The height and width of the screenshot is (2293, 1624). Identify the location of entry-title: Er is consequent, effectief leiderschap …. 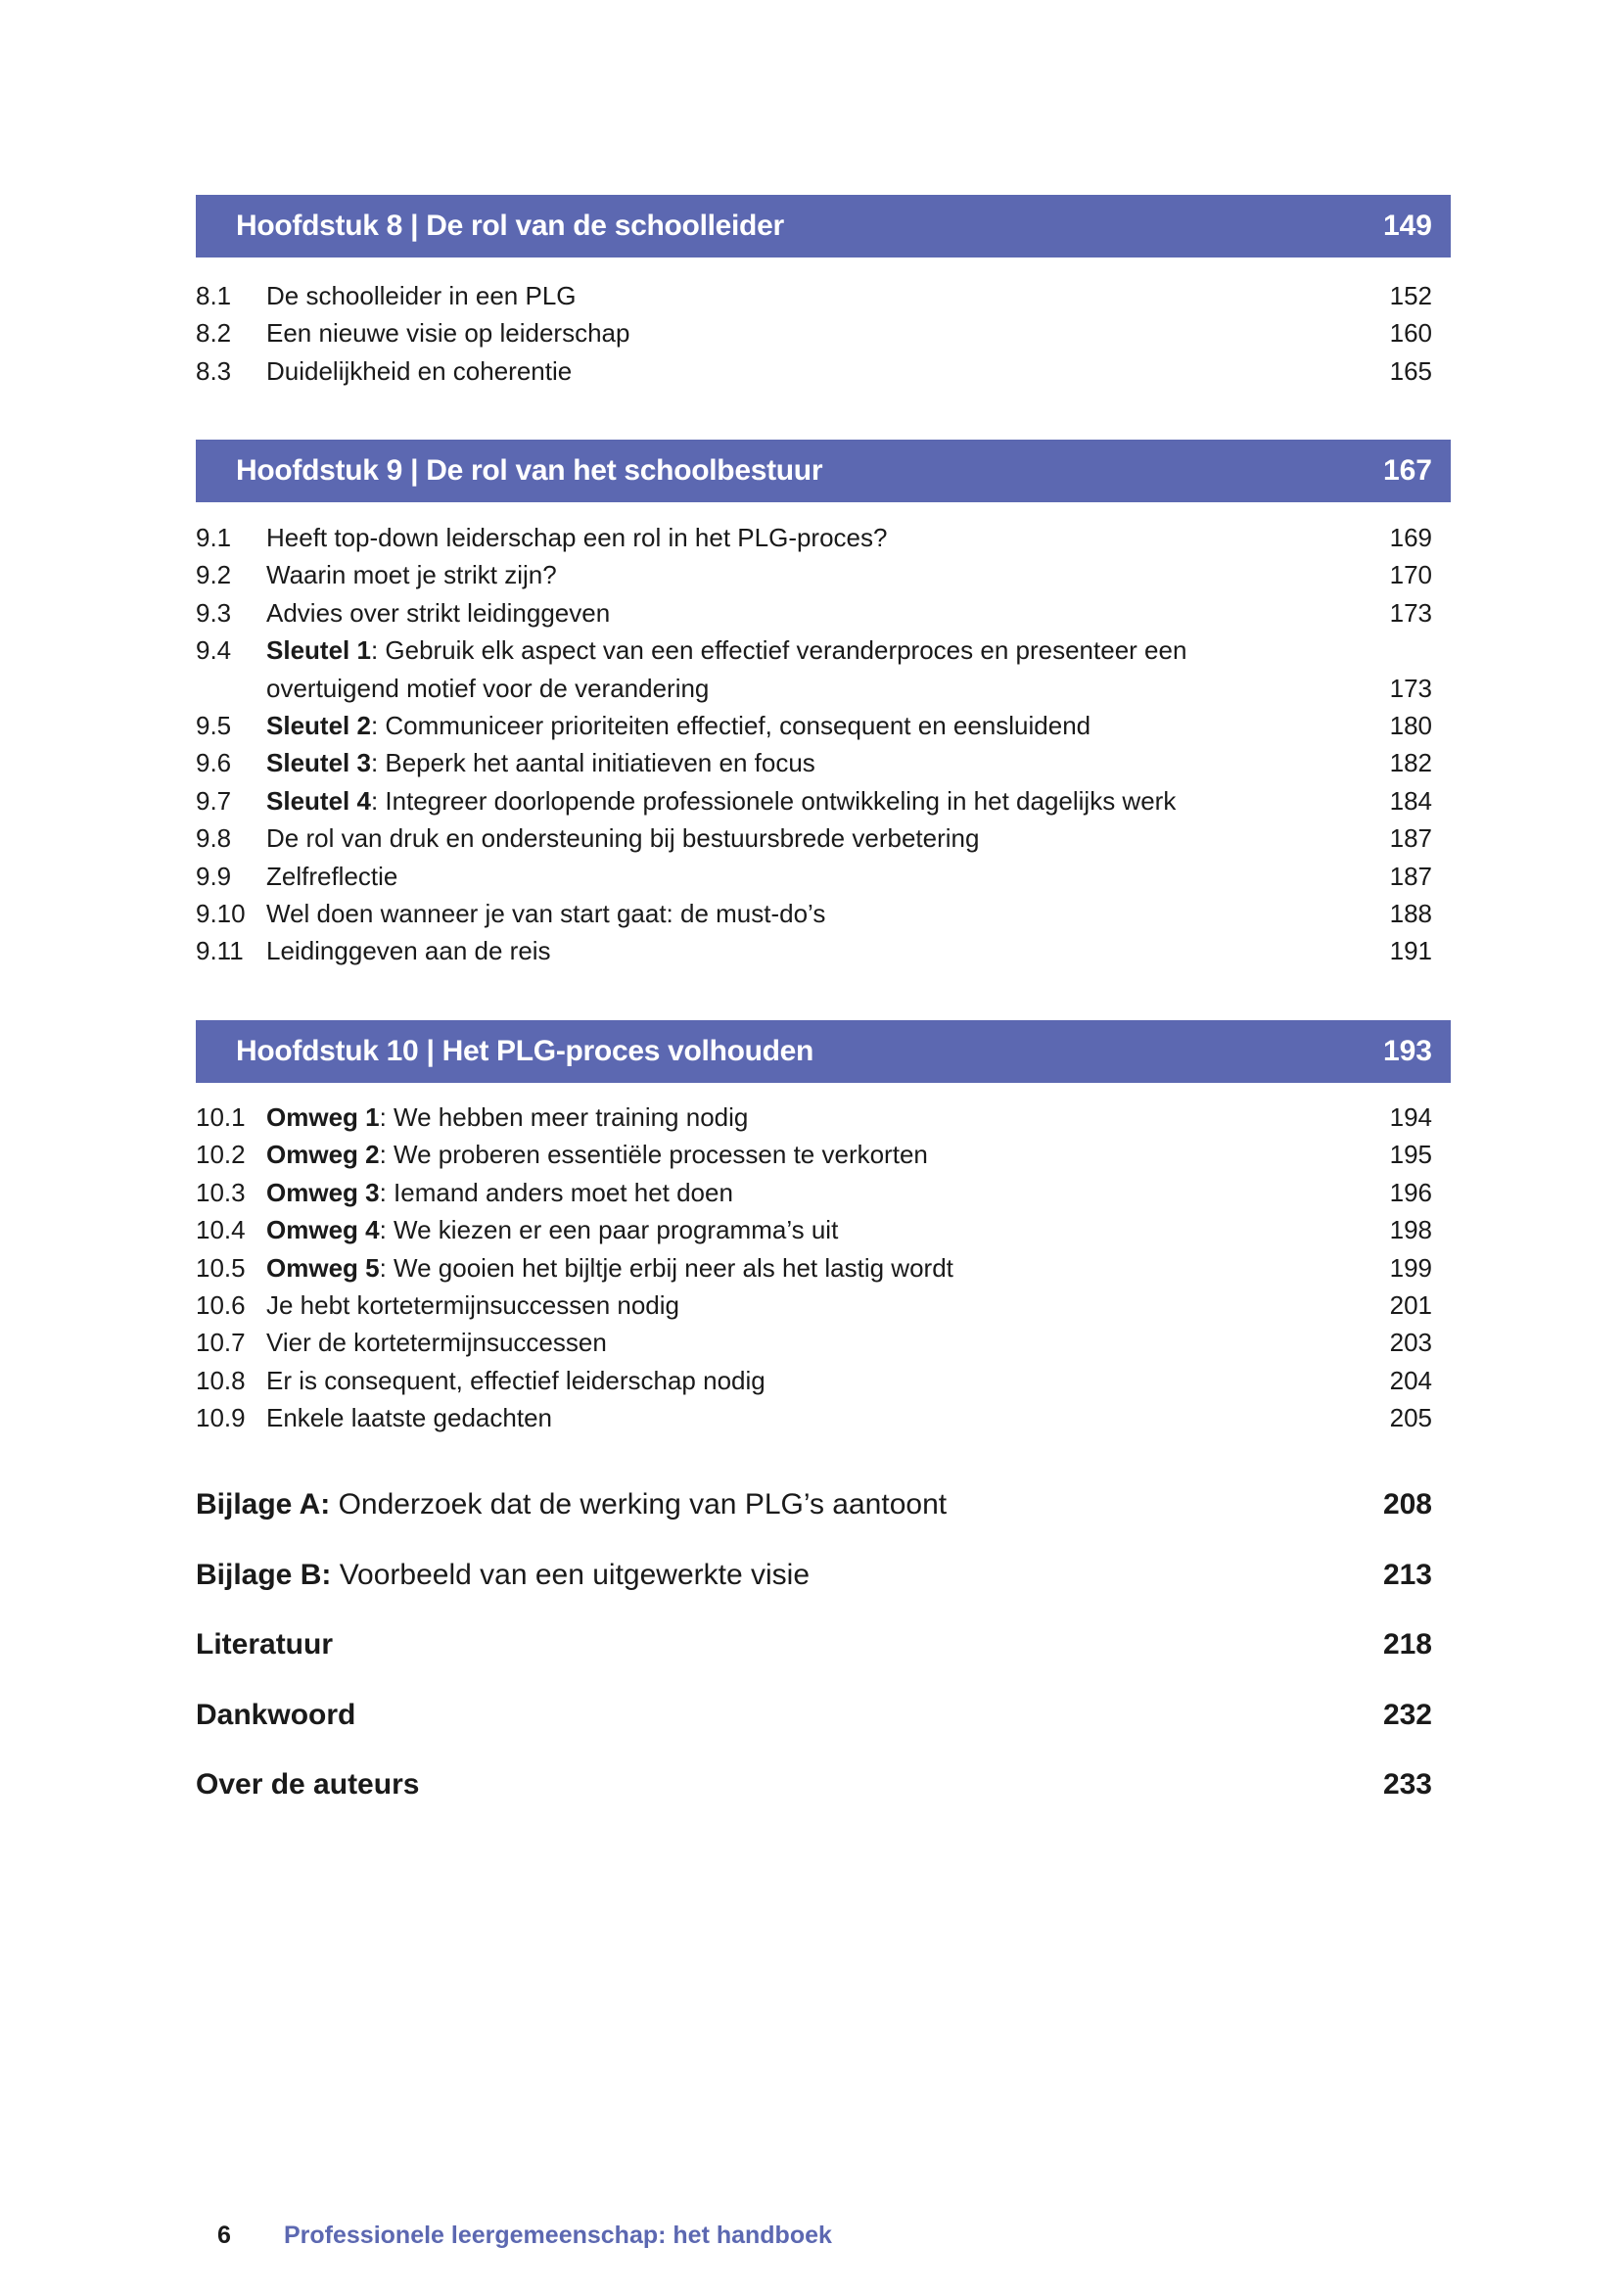
(516, 1380).